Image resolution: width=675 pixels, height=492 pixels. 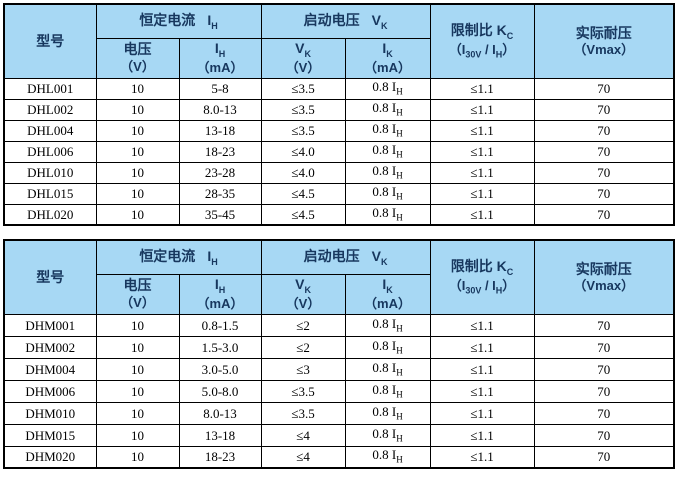 What do you see at coordinates (389, 53) in the screenshot?
I see `ik-subscript: K` at bounding box center [389, 53].